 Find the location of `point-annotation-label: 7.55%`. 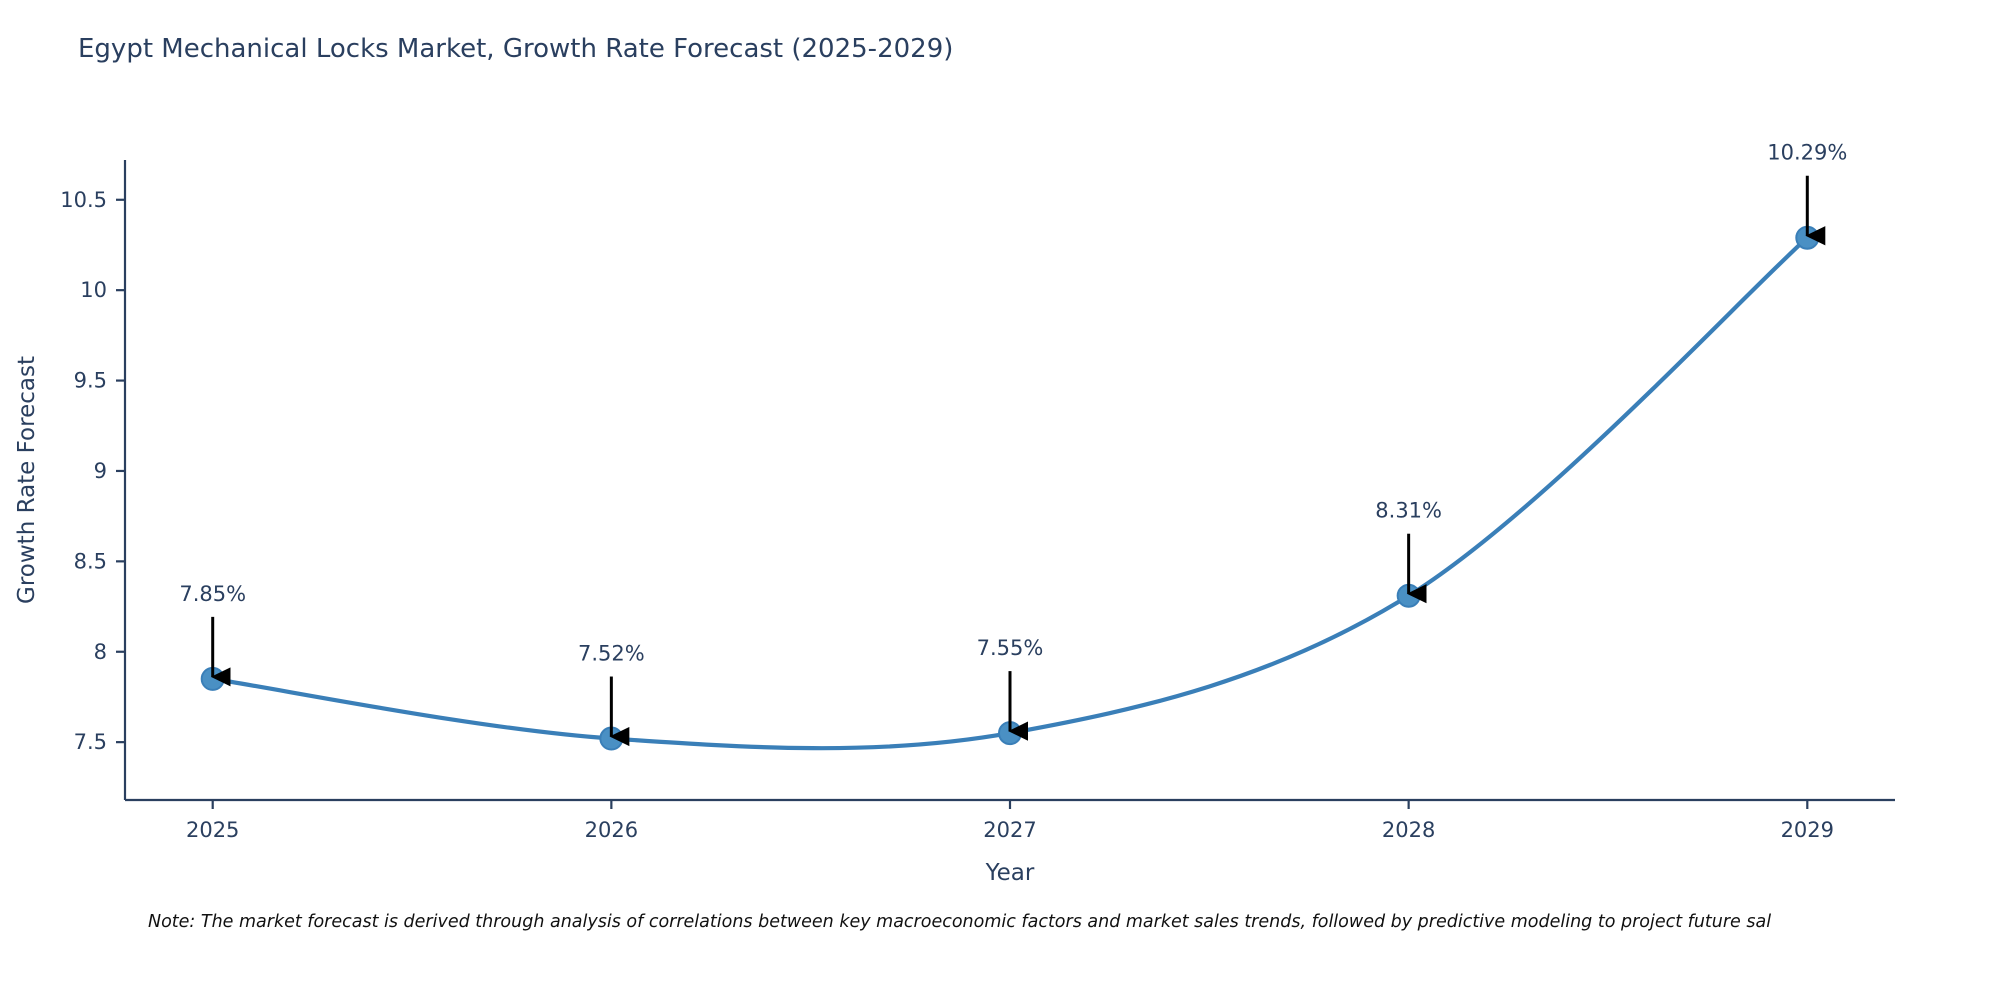

point-annotation-label: 7.55% is located at coordinates (1010, 648).